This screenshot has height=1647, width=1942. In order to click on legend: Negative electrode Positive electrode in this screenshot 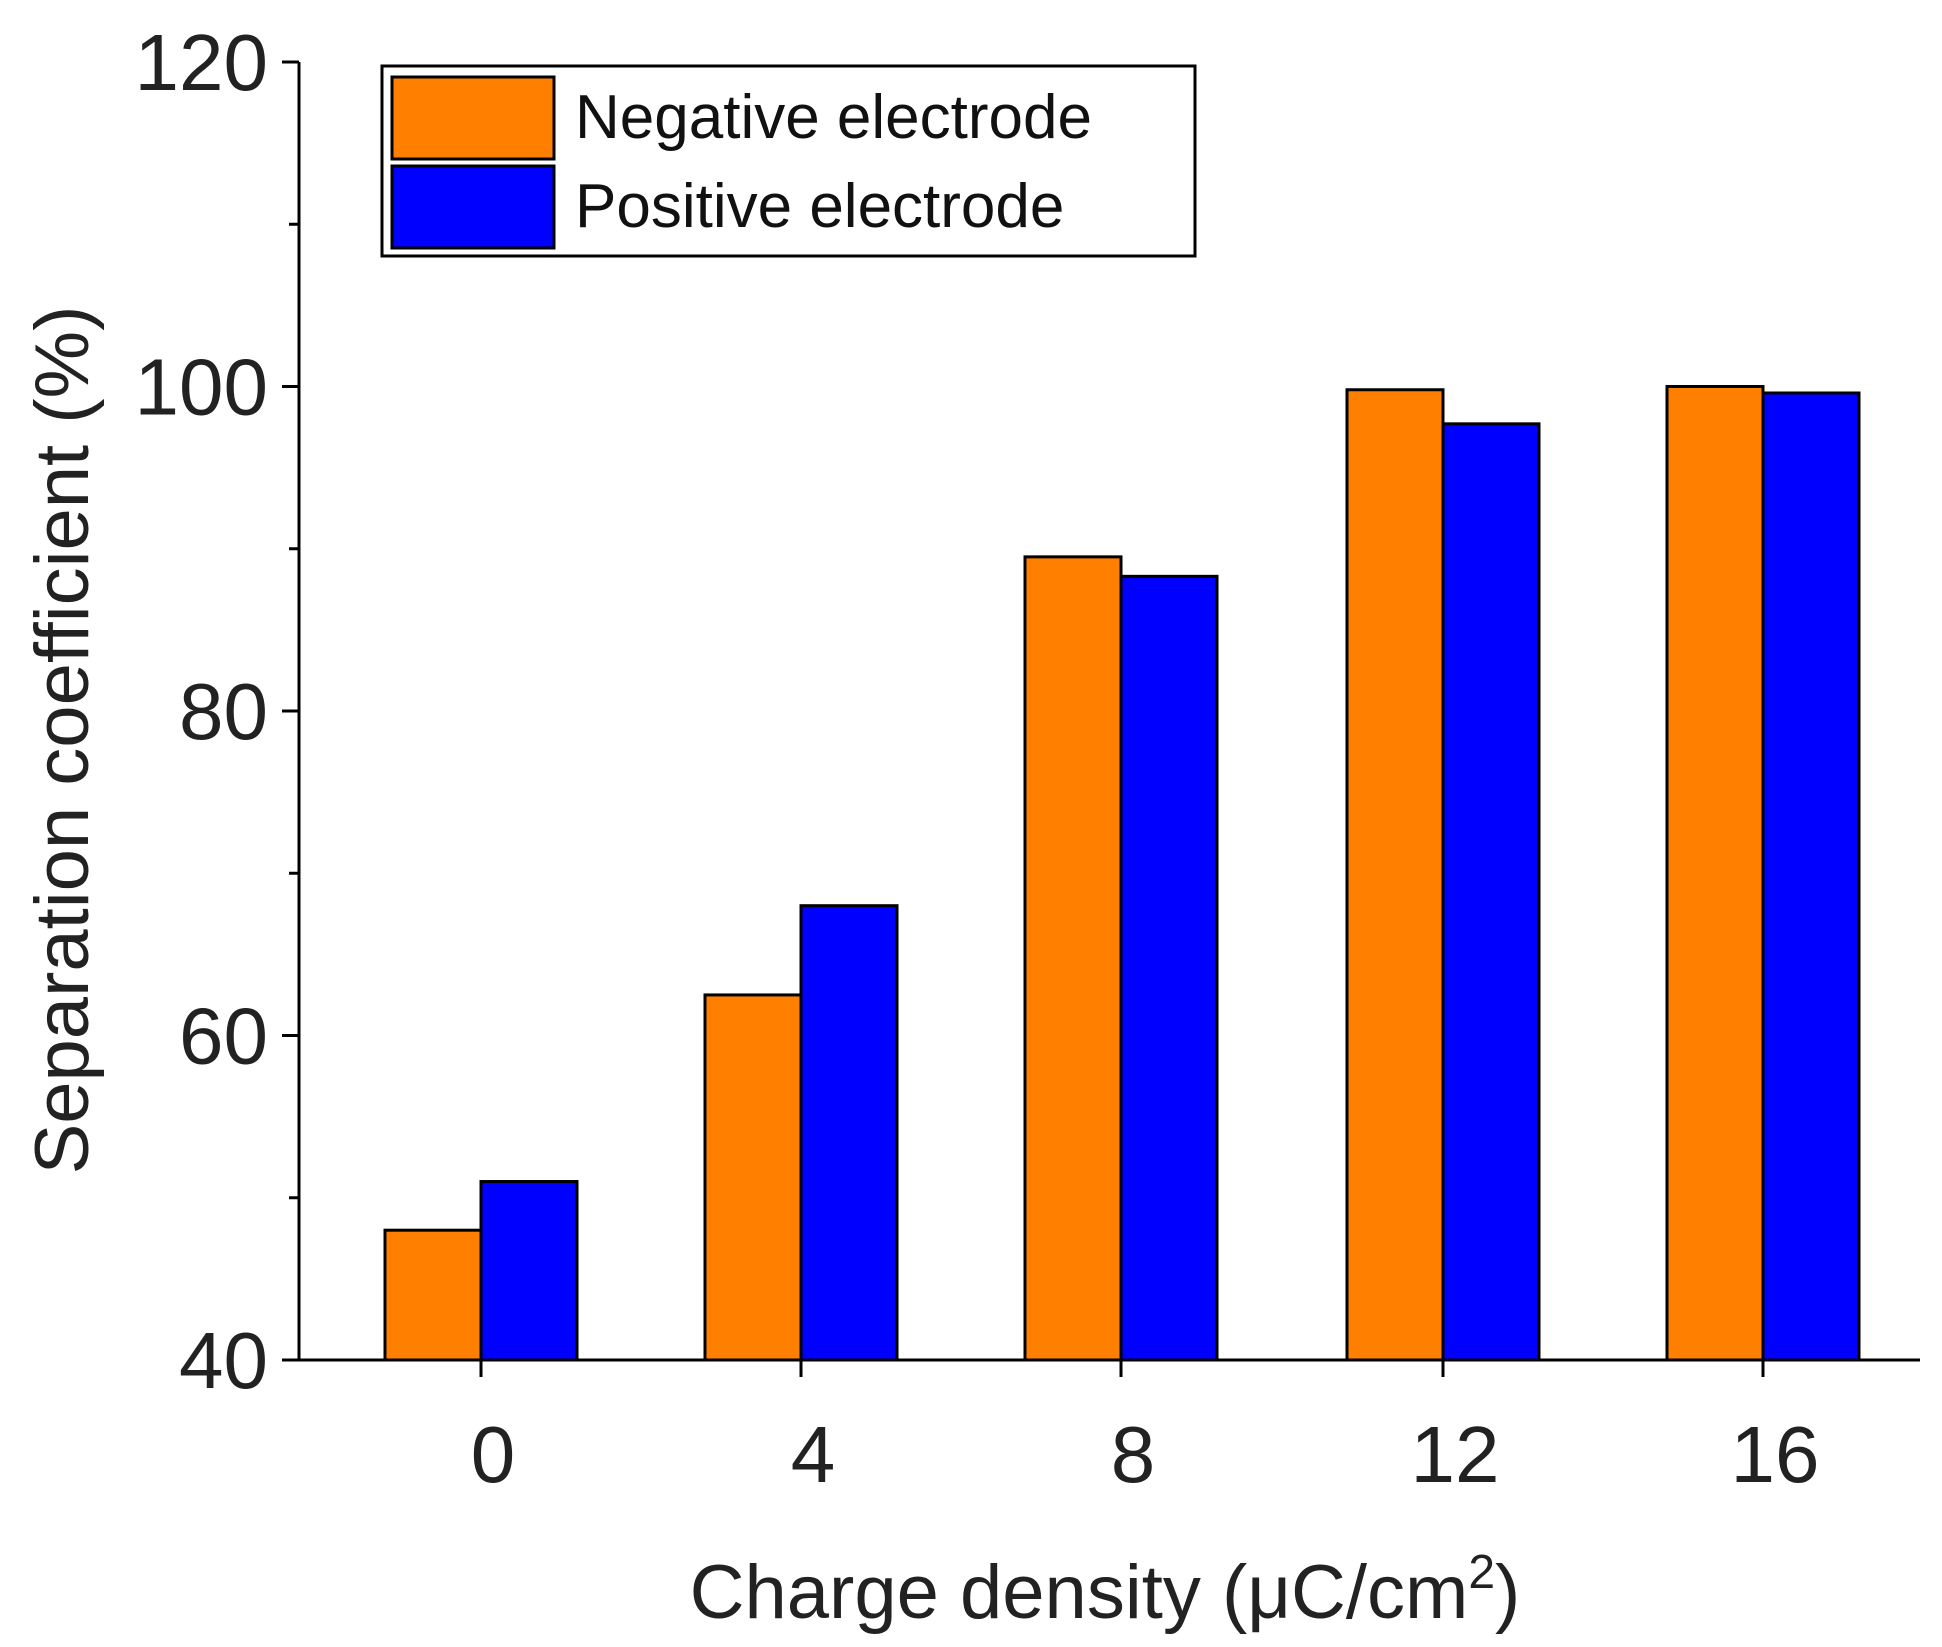, I will do `click(788, 161)`.